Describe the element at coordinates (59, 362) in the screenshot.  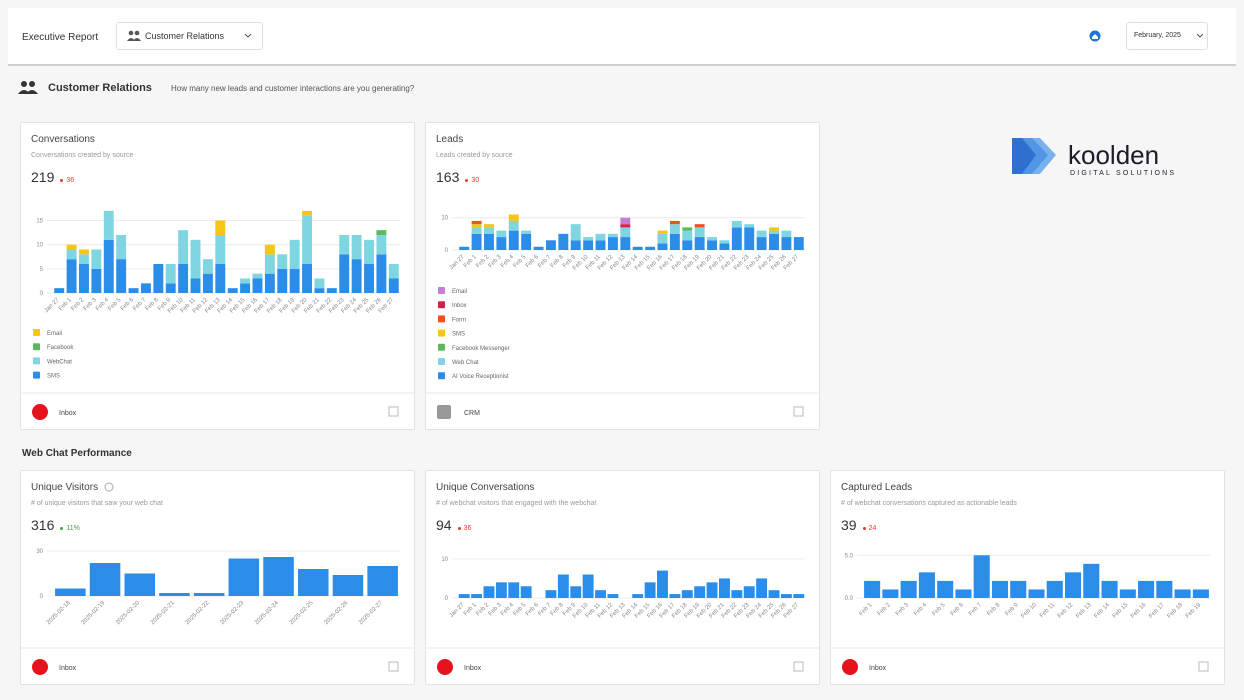
I see `legend-label: WebChat` at that location.